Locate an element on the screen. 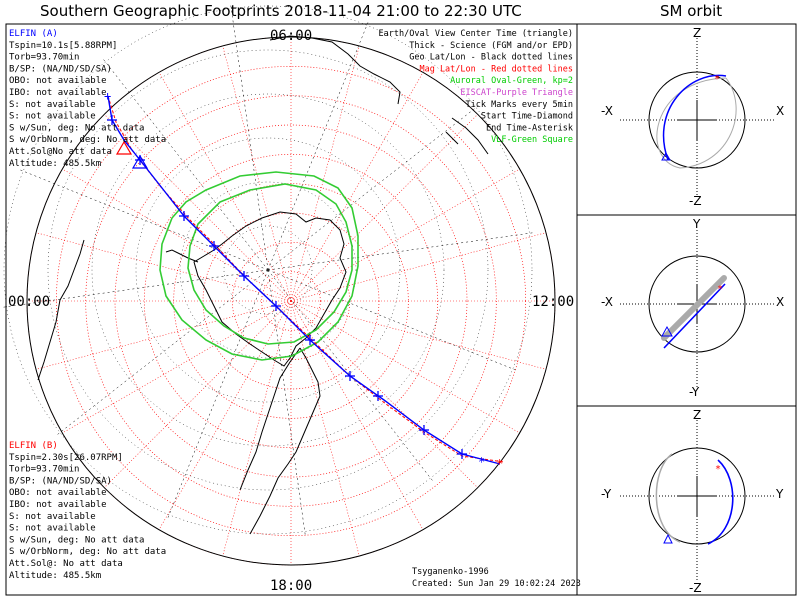  elfin_a-line: Torb=93.70min is located at coordinates (44, 58).